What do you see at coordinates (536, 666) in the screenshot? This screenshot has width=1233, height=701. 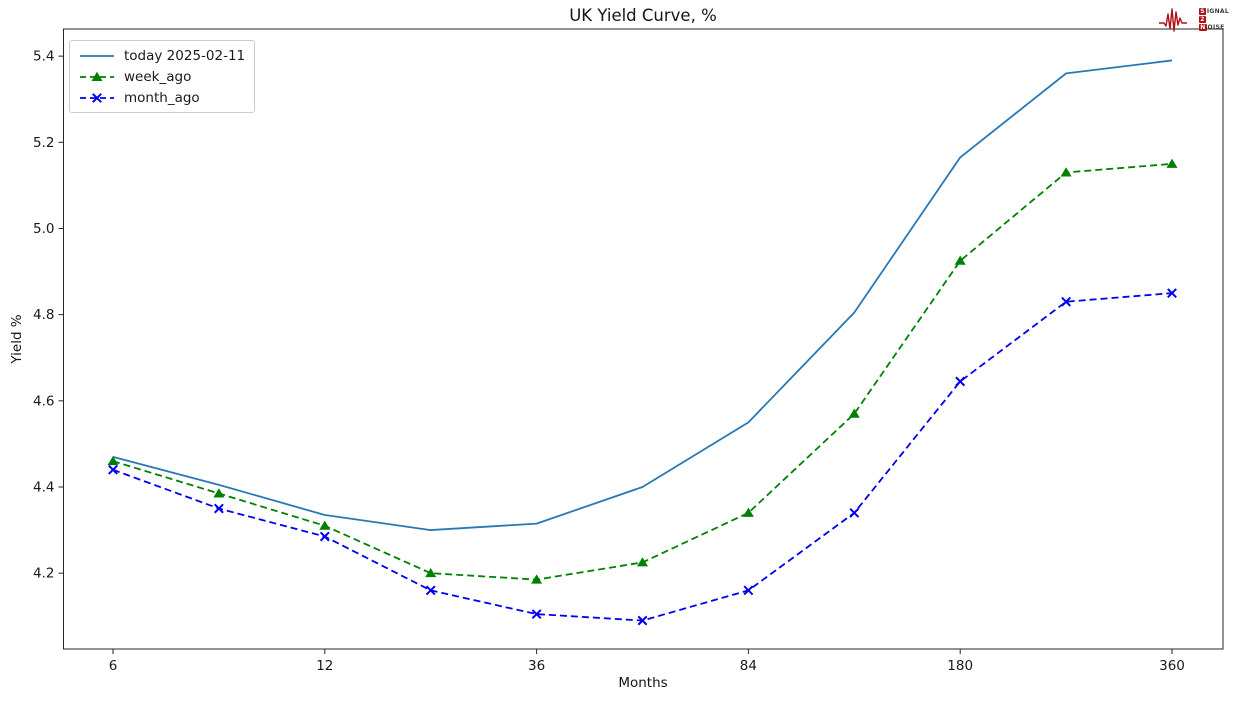 I see `x-tick-label: 36` at bounding box center [536, 666].